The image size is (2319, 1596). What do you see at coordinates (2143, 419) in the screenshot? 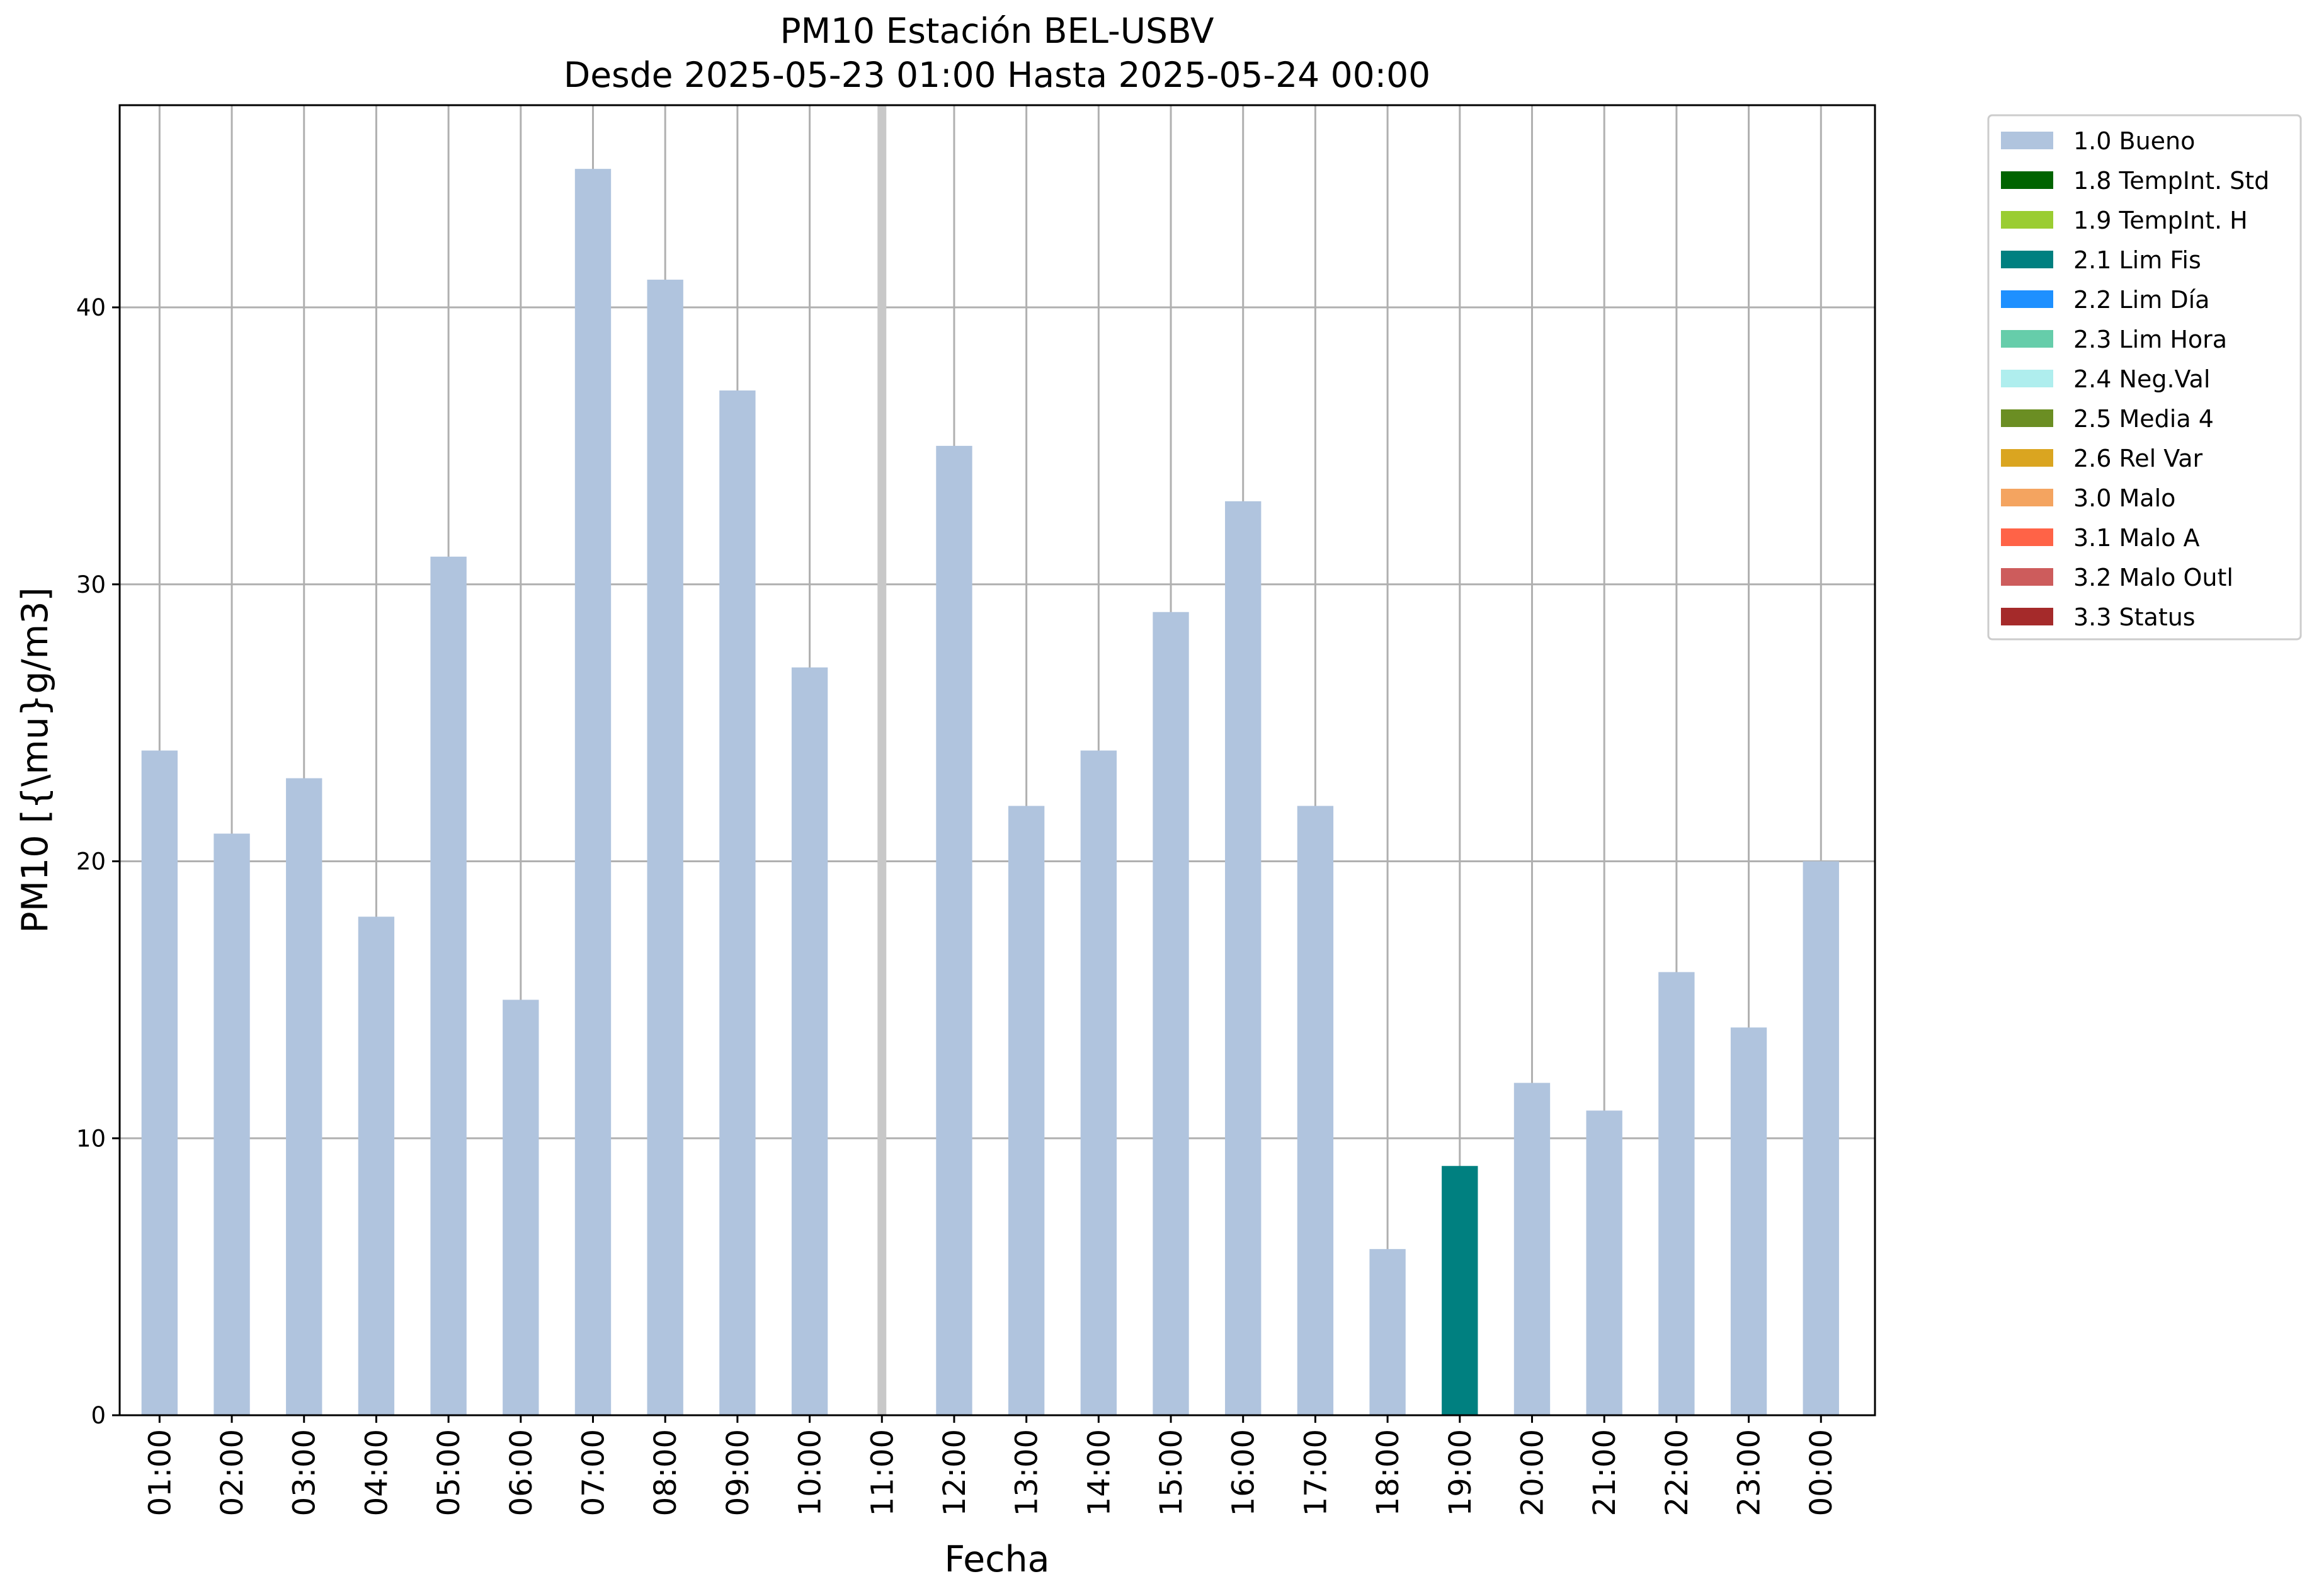
I see `legend-label: 2.5 Media 4` at bounding box center [2143, 419].